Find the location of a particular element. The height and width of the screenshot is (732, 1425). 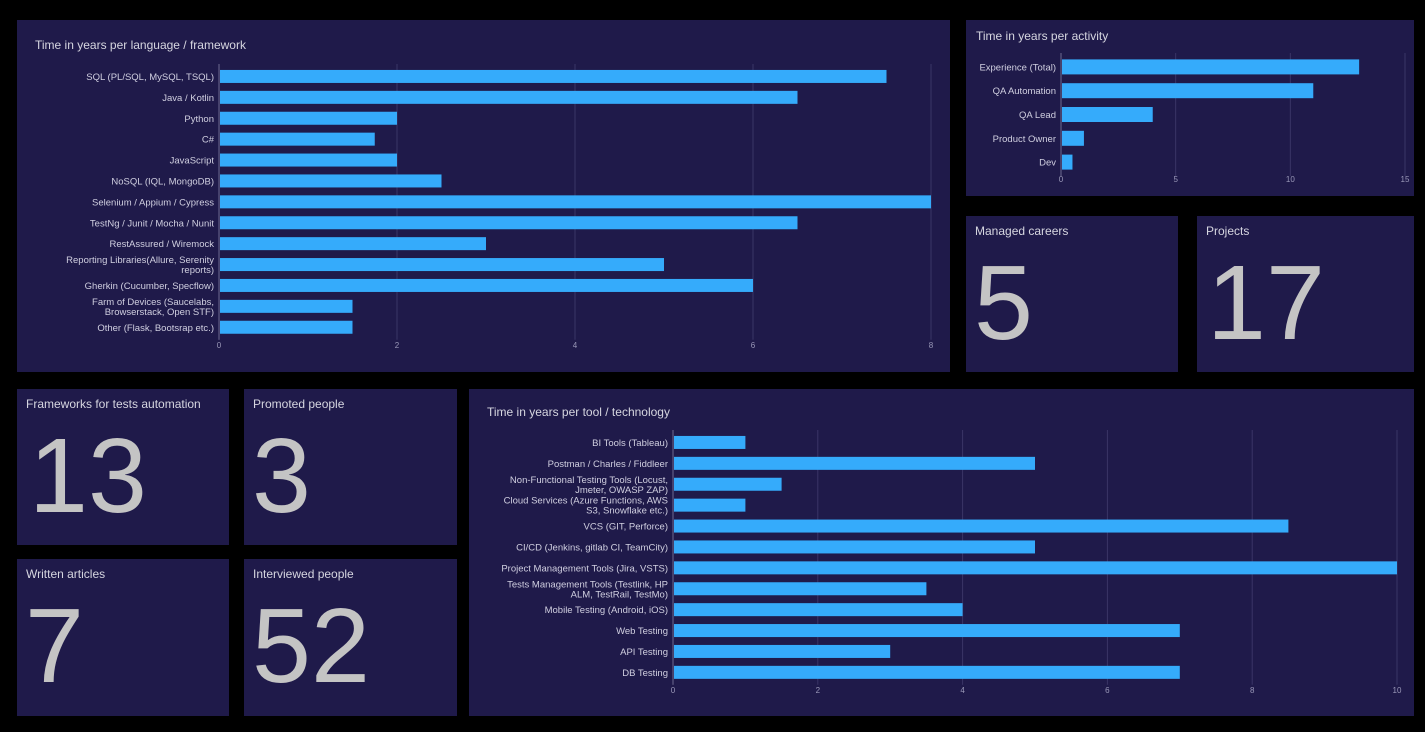

category-label: BI Tools (Tableau) is located at coordinates (630, 443).